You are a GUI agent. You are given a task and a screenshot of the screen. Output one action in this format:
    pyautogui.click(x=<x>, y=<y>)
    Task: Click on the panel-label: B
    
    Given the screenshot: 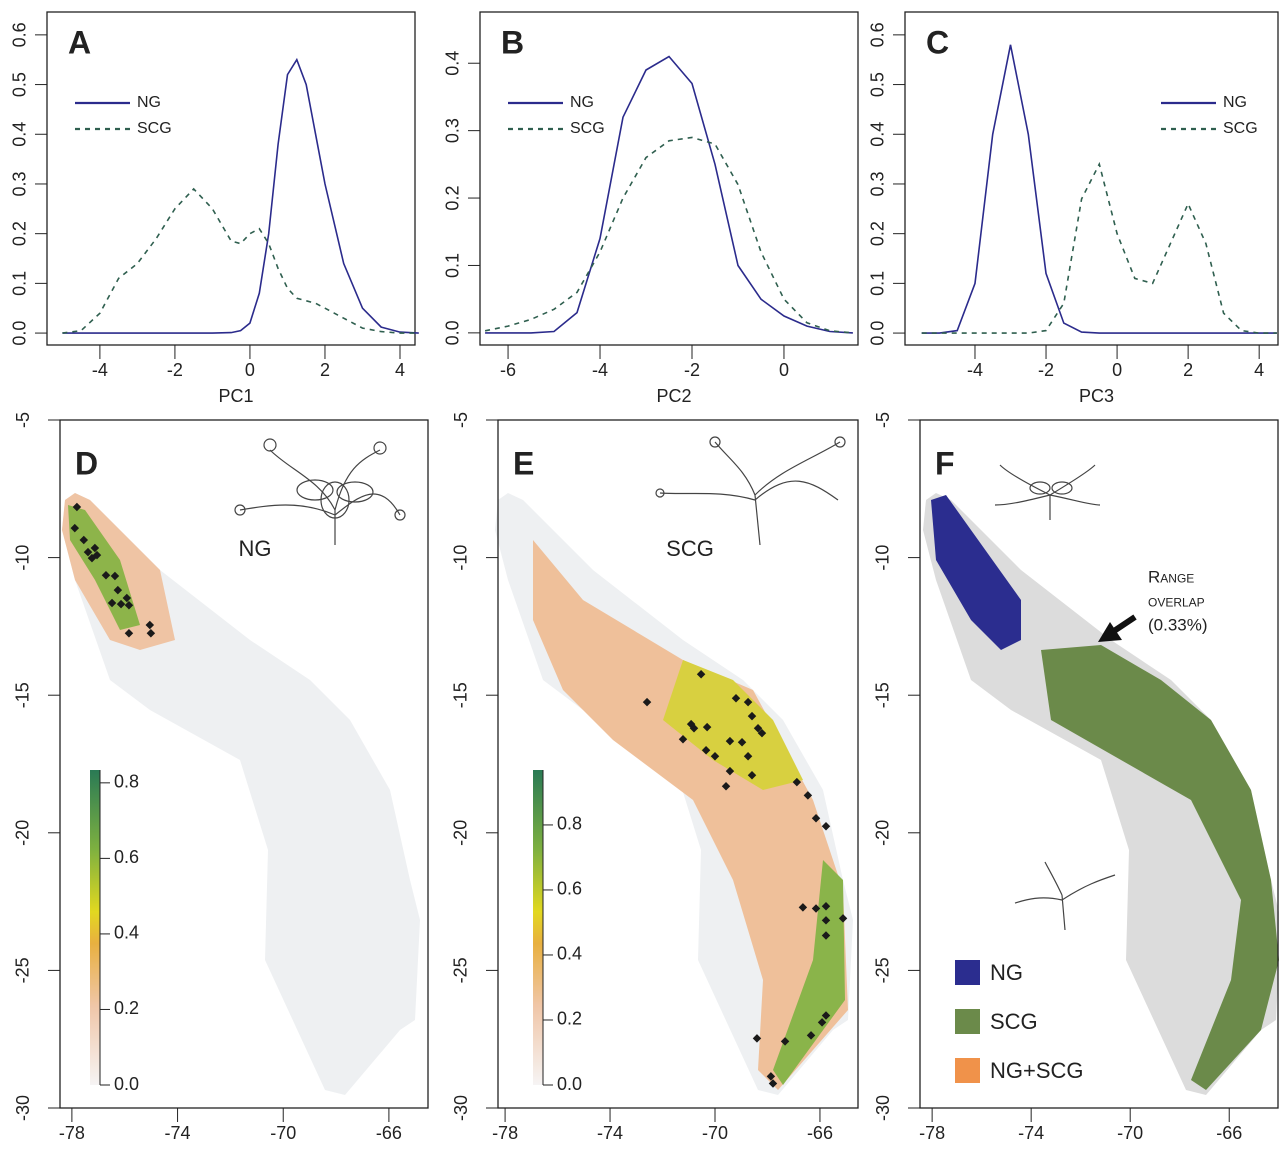 What is the action you would take?
    pyautogui.click(x=512, y=42)
    